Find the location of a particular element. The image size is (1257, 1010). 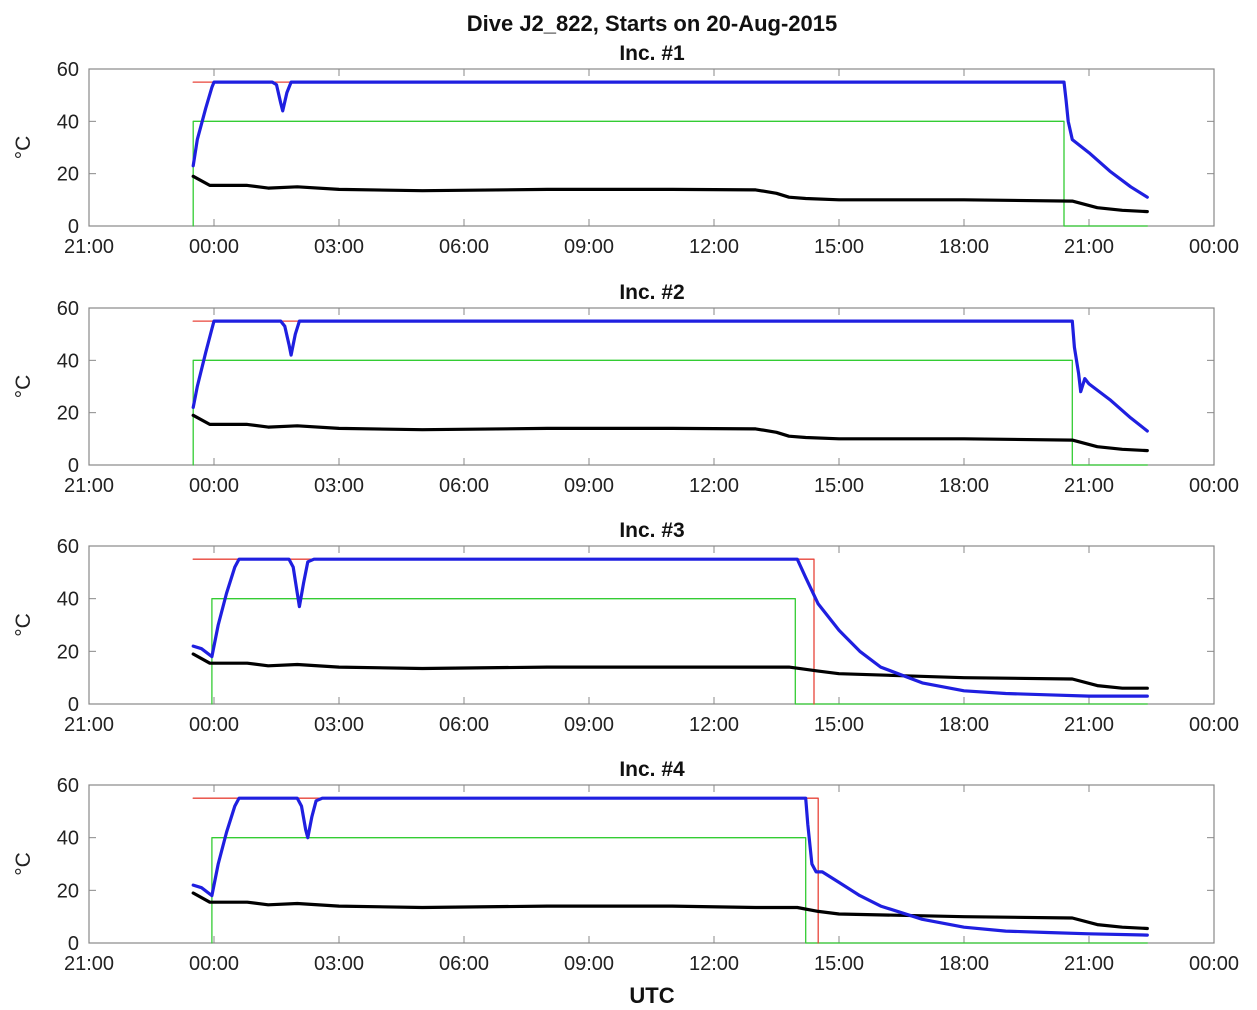

x-axis-label: UTC is located at coordinates (651, 995).